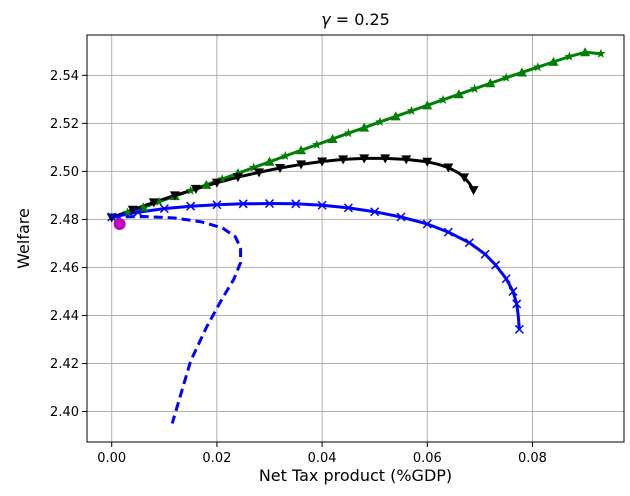  What do you see at coordinates (64, 220) in the screenshot?
I see `y-tick-label: 2.48` at bounding box center [64, 220].